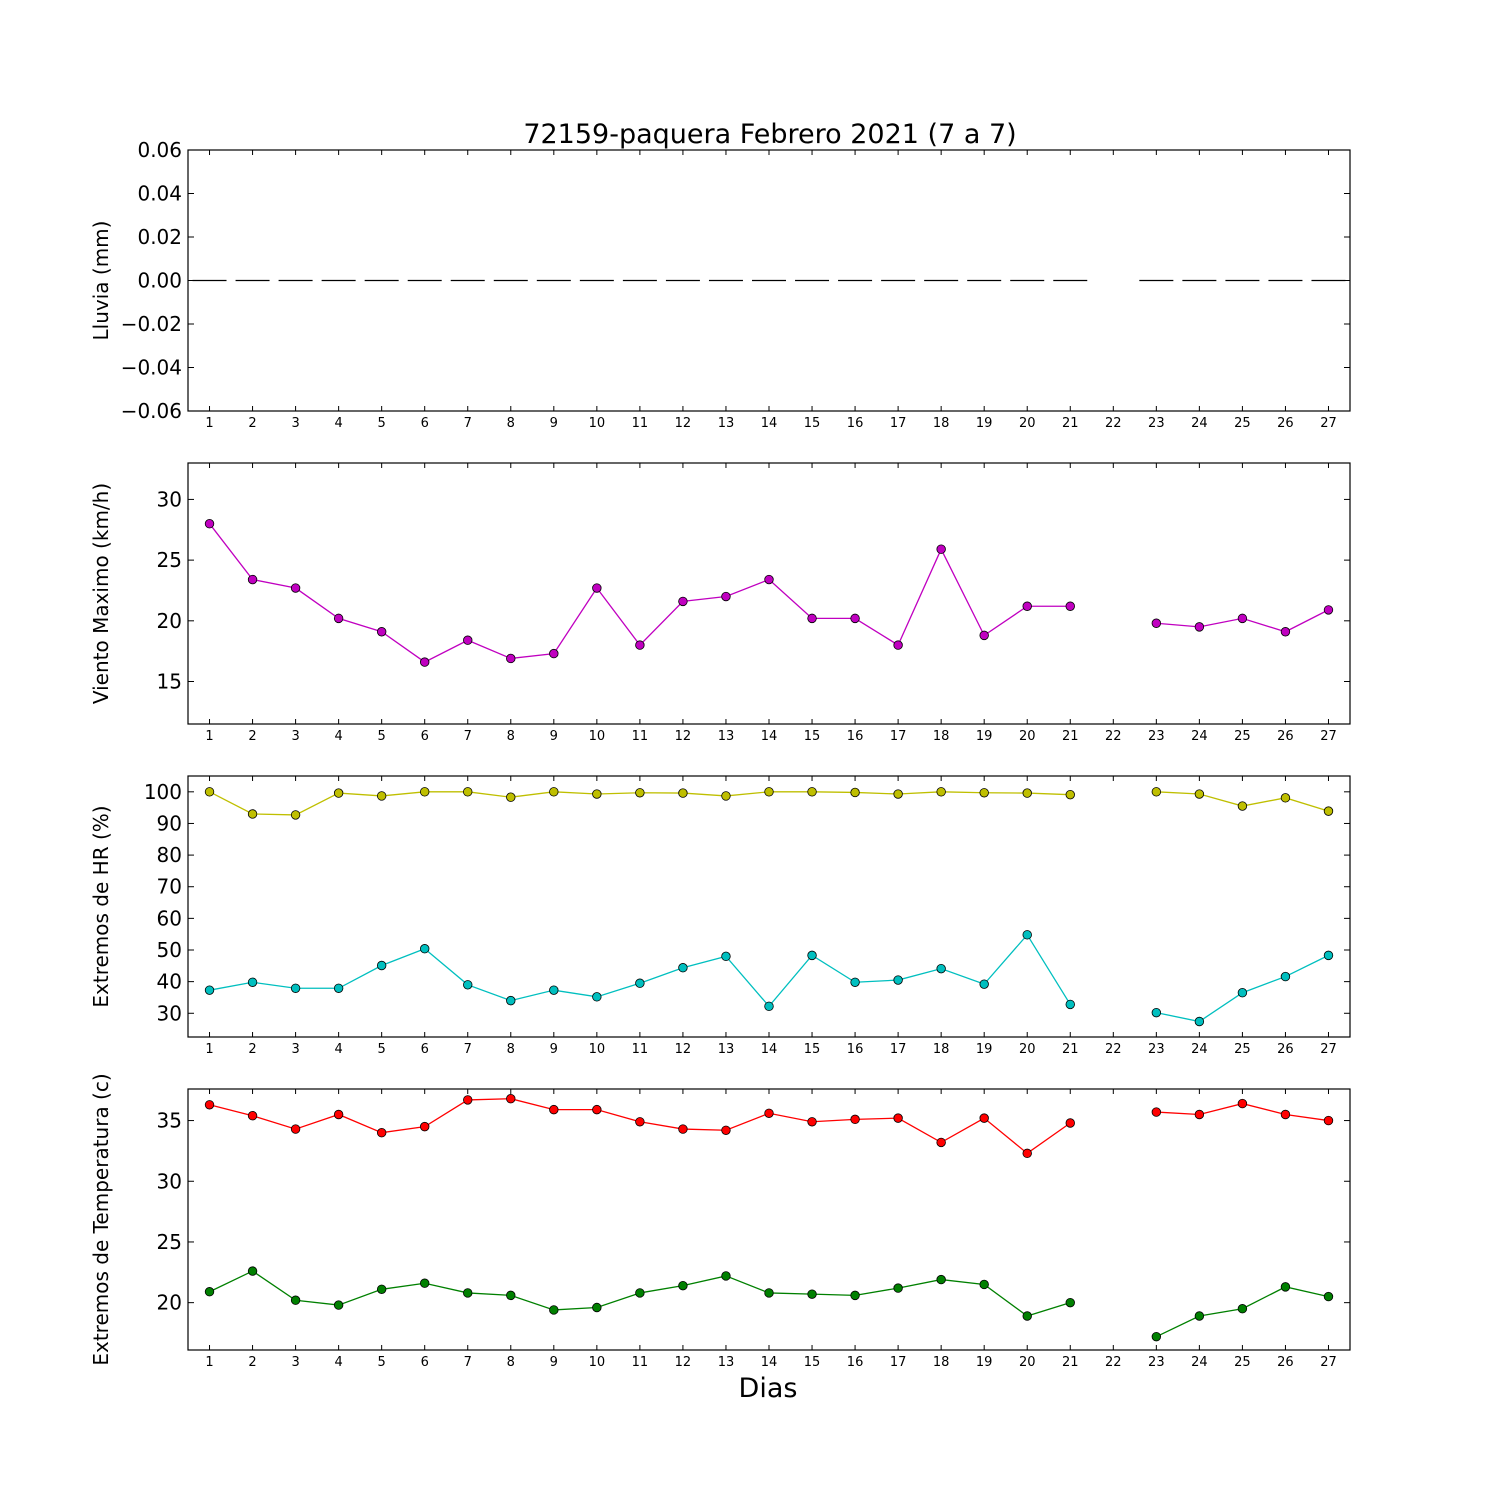  I want to click on y-tick-label: −0.06, so click(151, 411).